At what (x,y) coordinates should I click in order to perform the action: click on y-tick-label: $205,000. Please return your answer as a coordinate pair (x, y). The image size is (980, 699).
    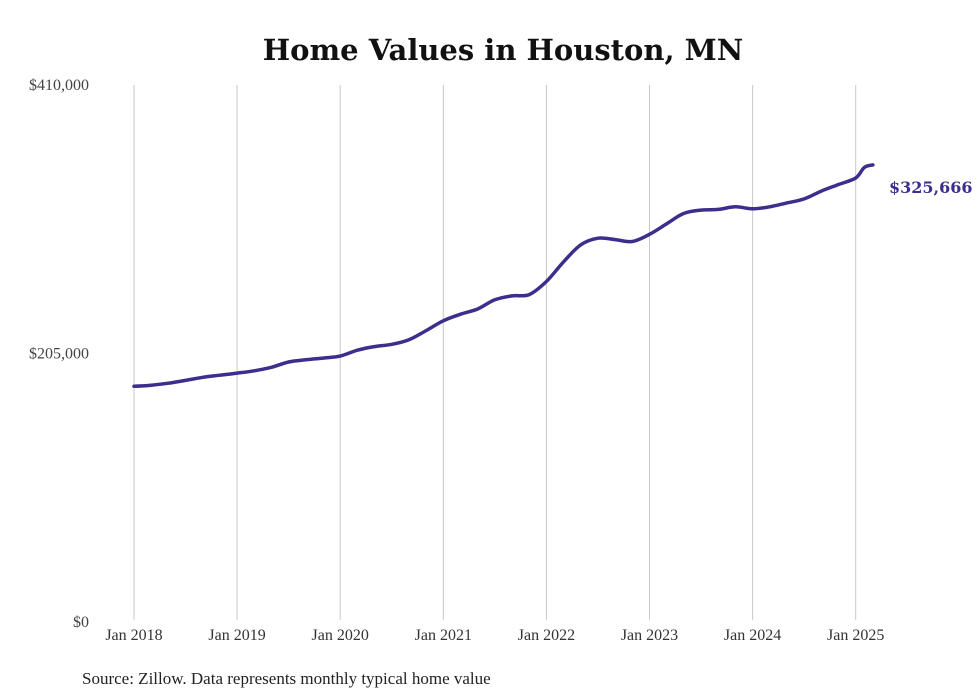
    Looking at the image, I should click on (59, 354).